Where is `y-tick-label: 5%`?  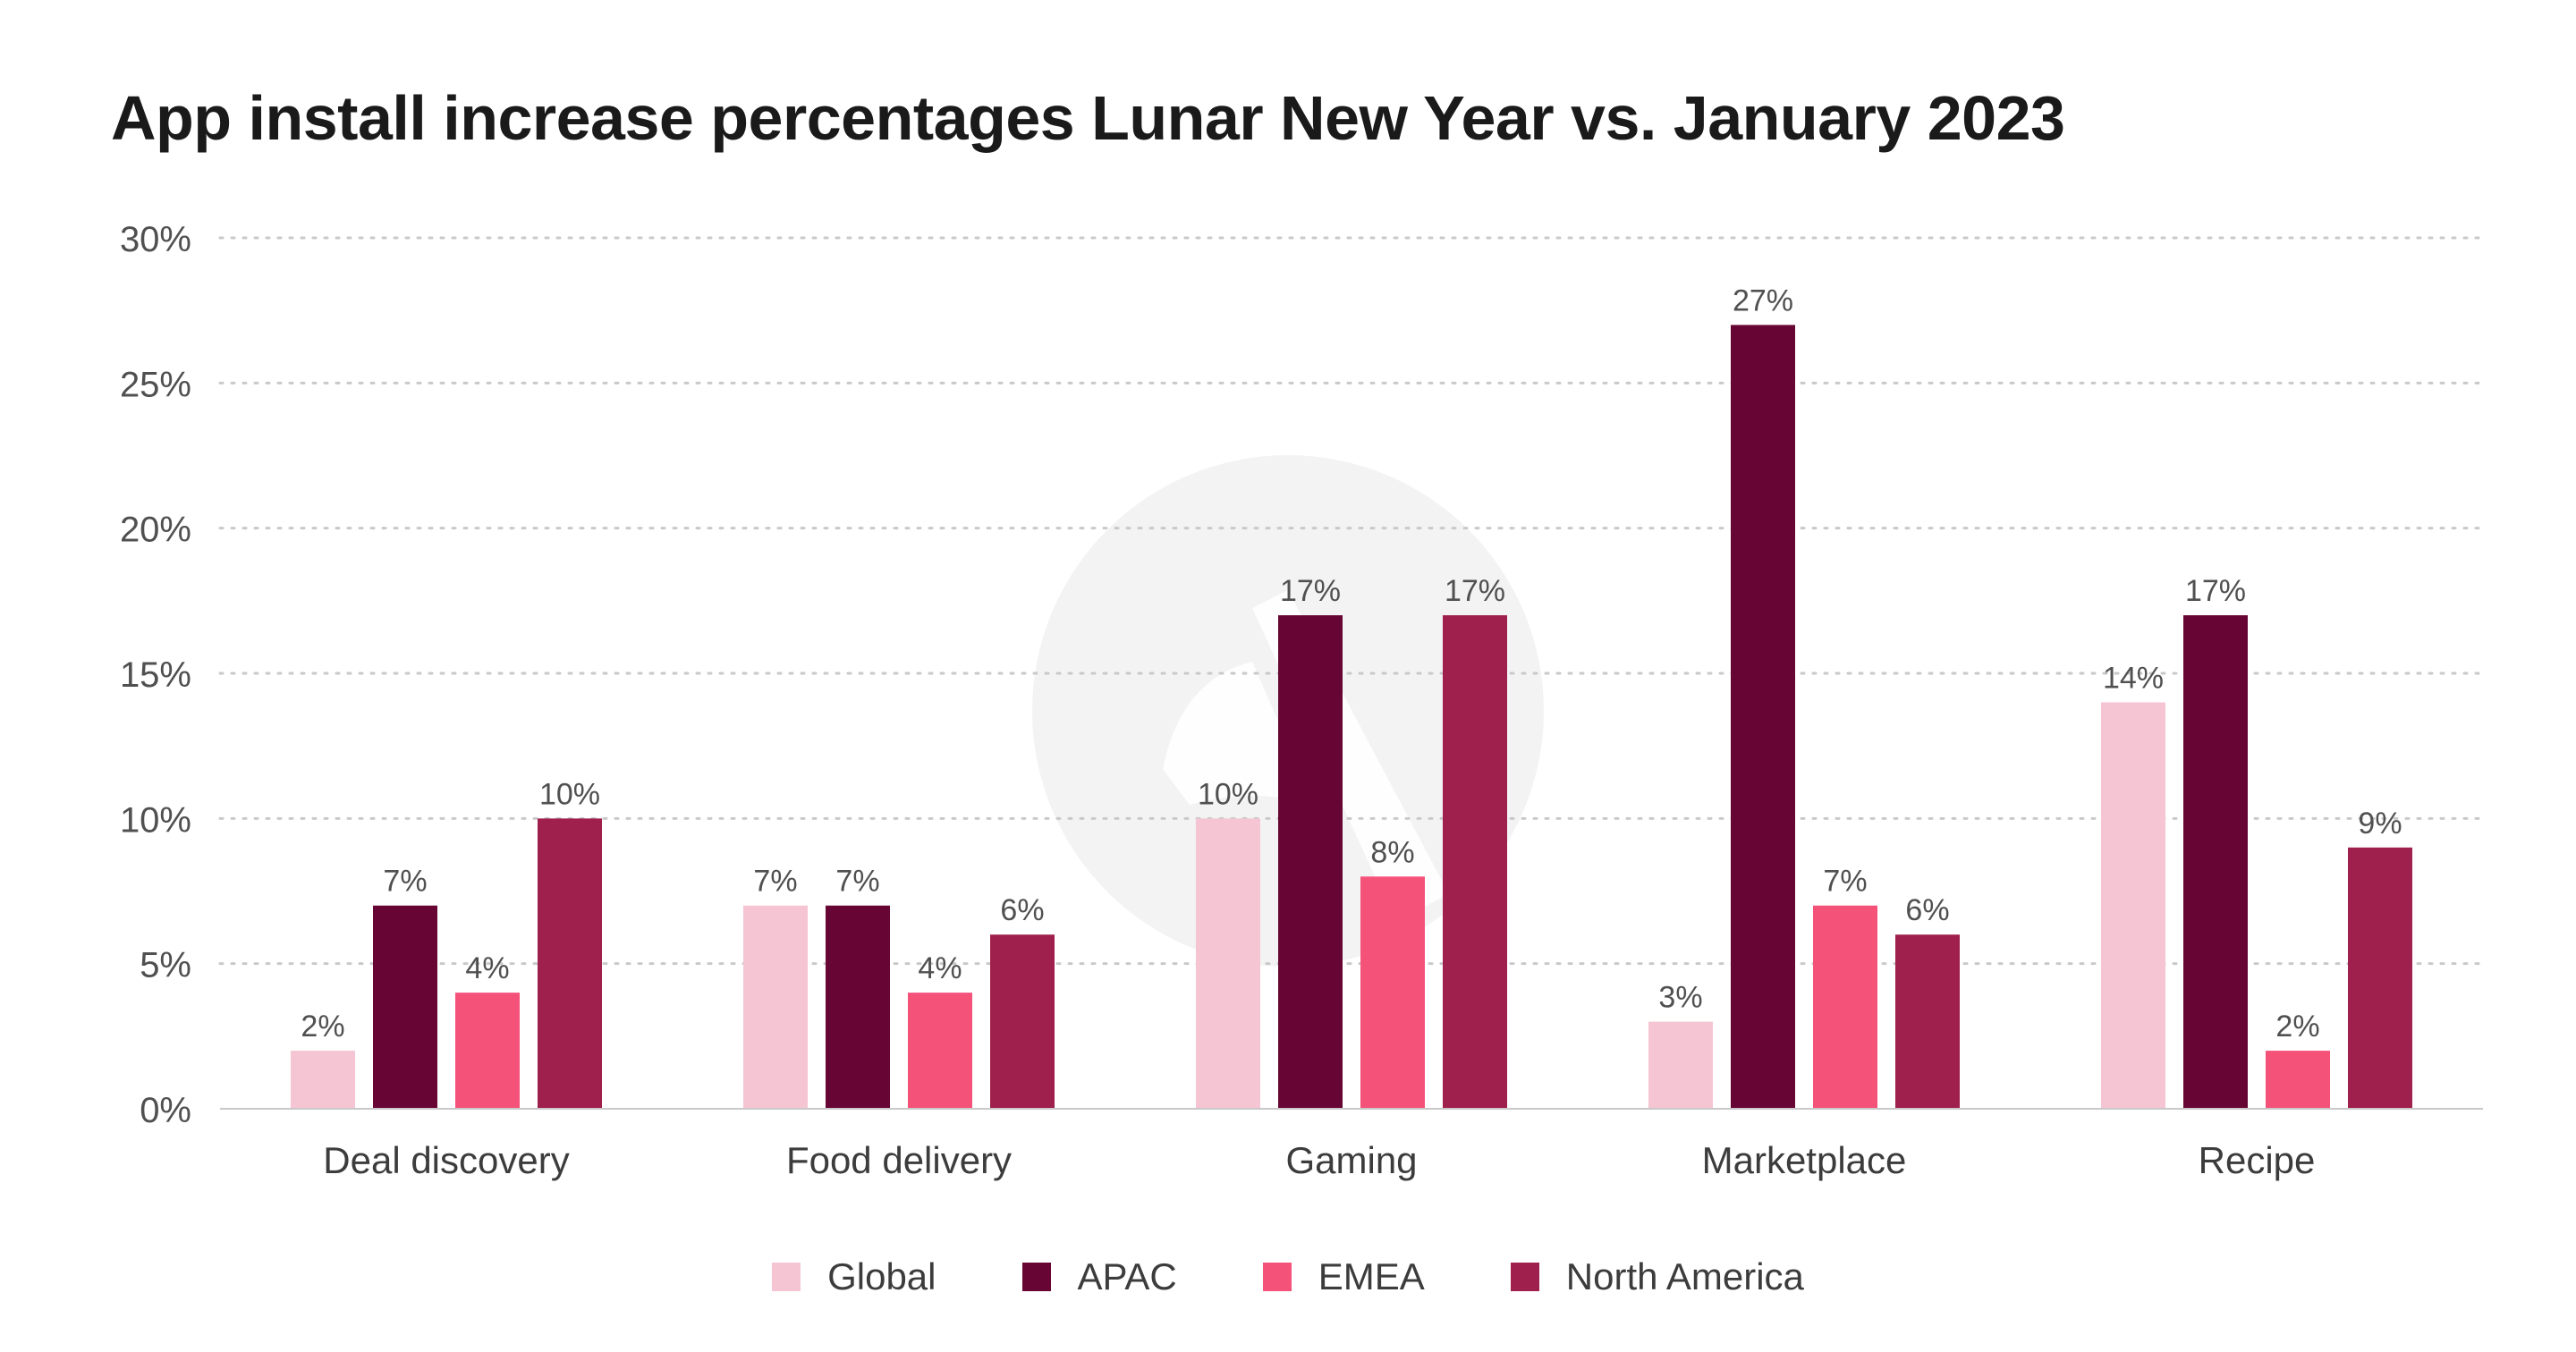
y-tick-label: 5% is located at coordinates (165, 965).